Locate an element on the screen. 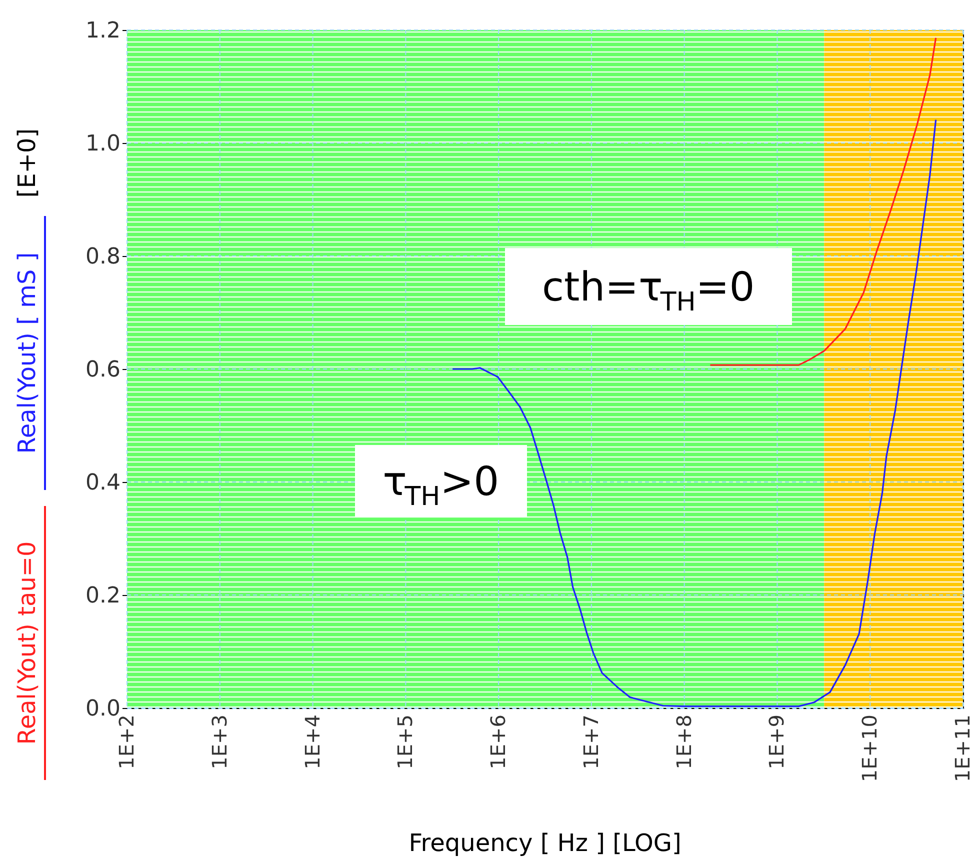 This screenshot has height=864, width=973. y-tick-label: 0.8 is located at coordinates (103, 257).